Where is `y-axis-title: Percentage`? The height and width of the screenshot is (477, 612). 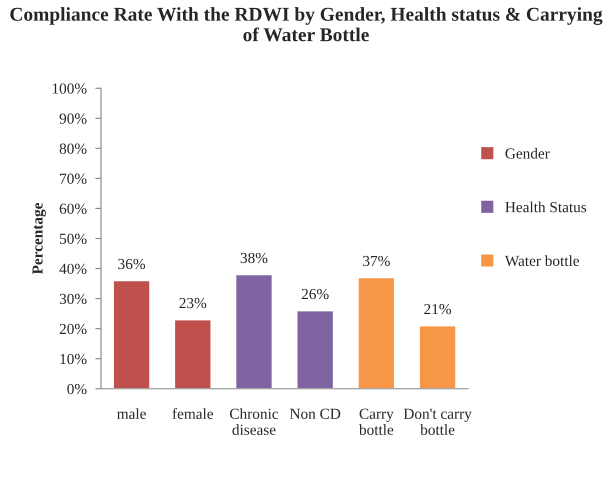
y-axis-title: Percentage is located at coordinates (39, 238).